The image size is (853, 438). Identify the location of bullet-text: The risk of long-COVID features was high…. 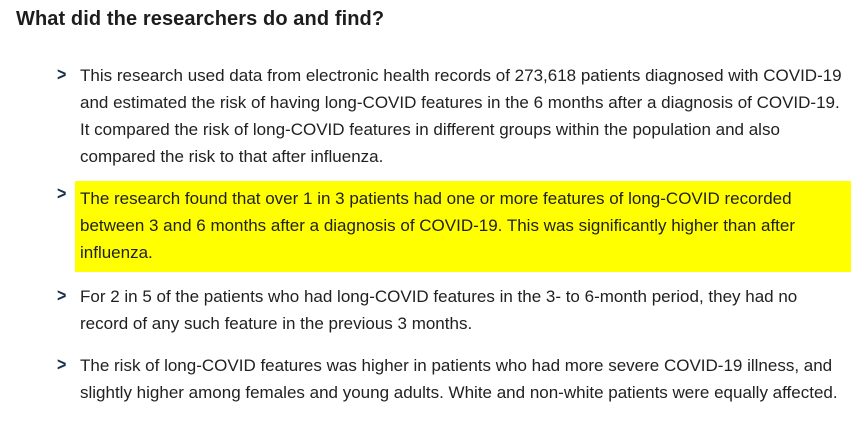
(459, 379).